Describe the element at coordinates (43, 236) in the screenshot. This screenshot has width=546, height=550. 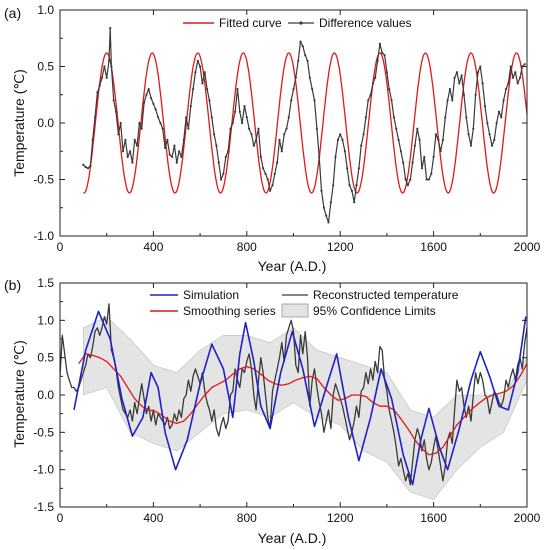
I see `panel-a-y-tick-label: -1.0` at that location.